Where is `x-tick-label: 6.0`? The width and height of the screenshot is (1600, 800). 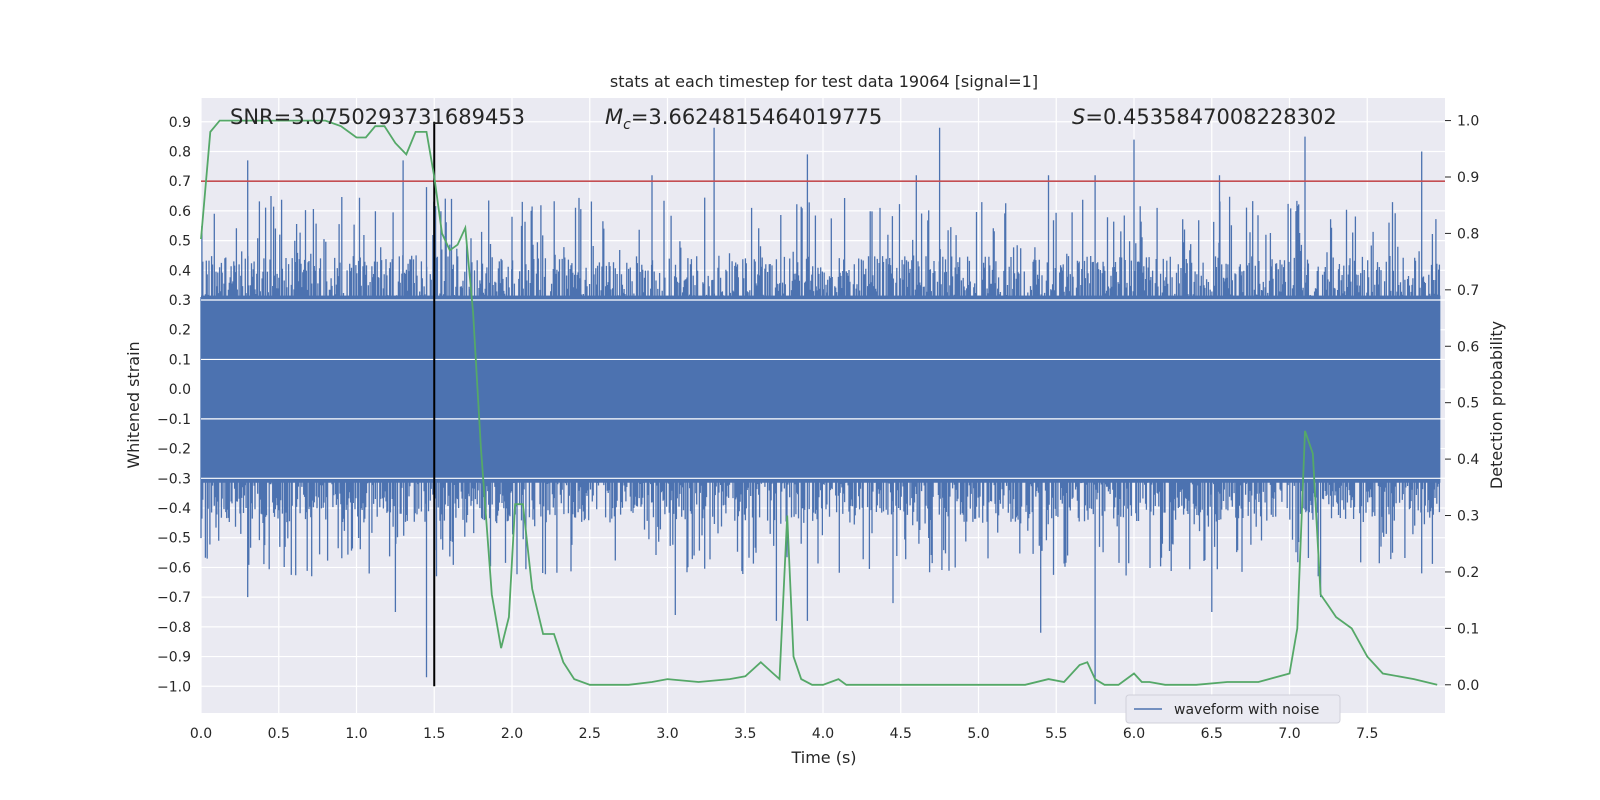
x-tick-label: 6.0 is located at coordinates (1134, 734).